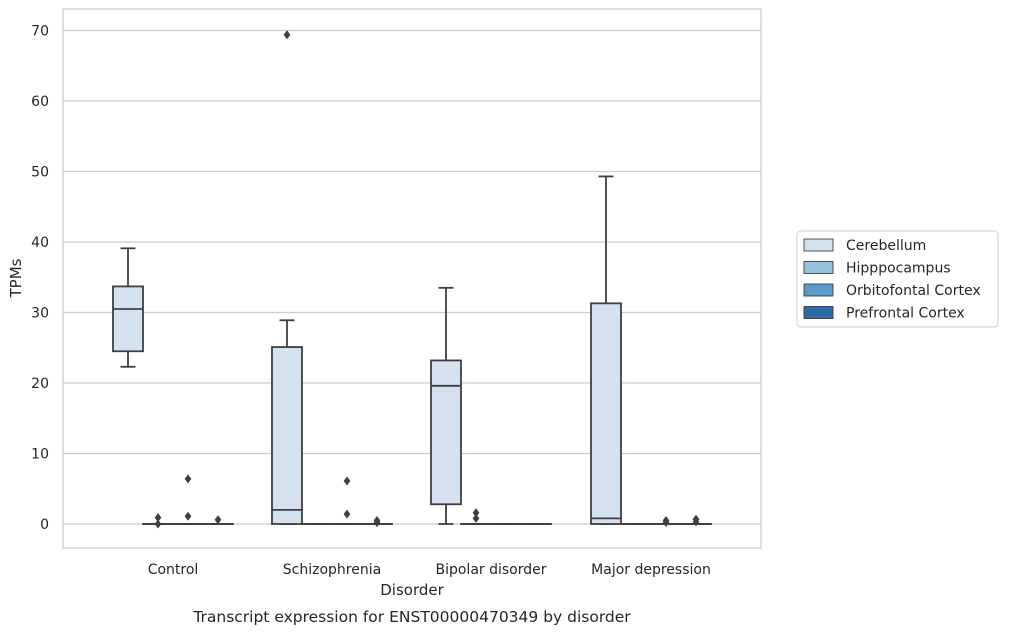  What do you see at coordinates (886, 246) in the screenshot?
I see `legend-label: Cerebellum` at bounding box center [886, 246].